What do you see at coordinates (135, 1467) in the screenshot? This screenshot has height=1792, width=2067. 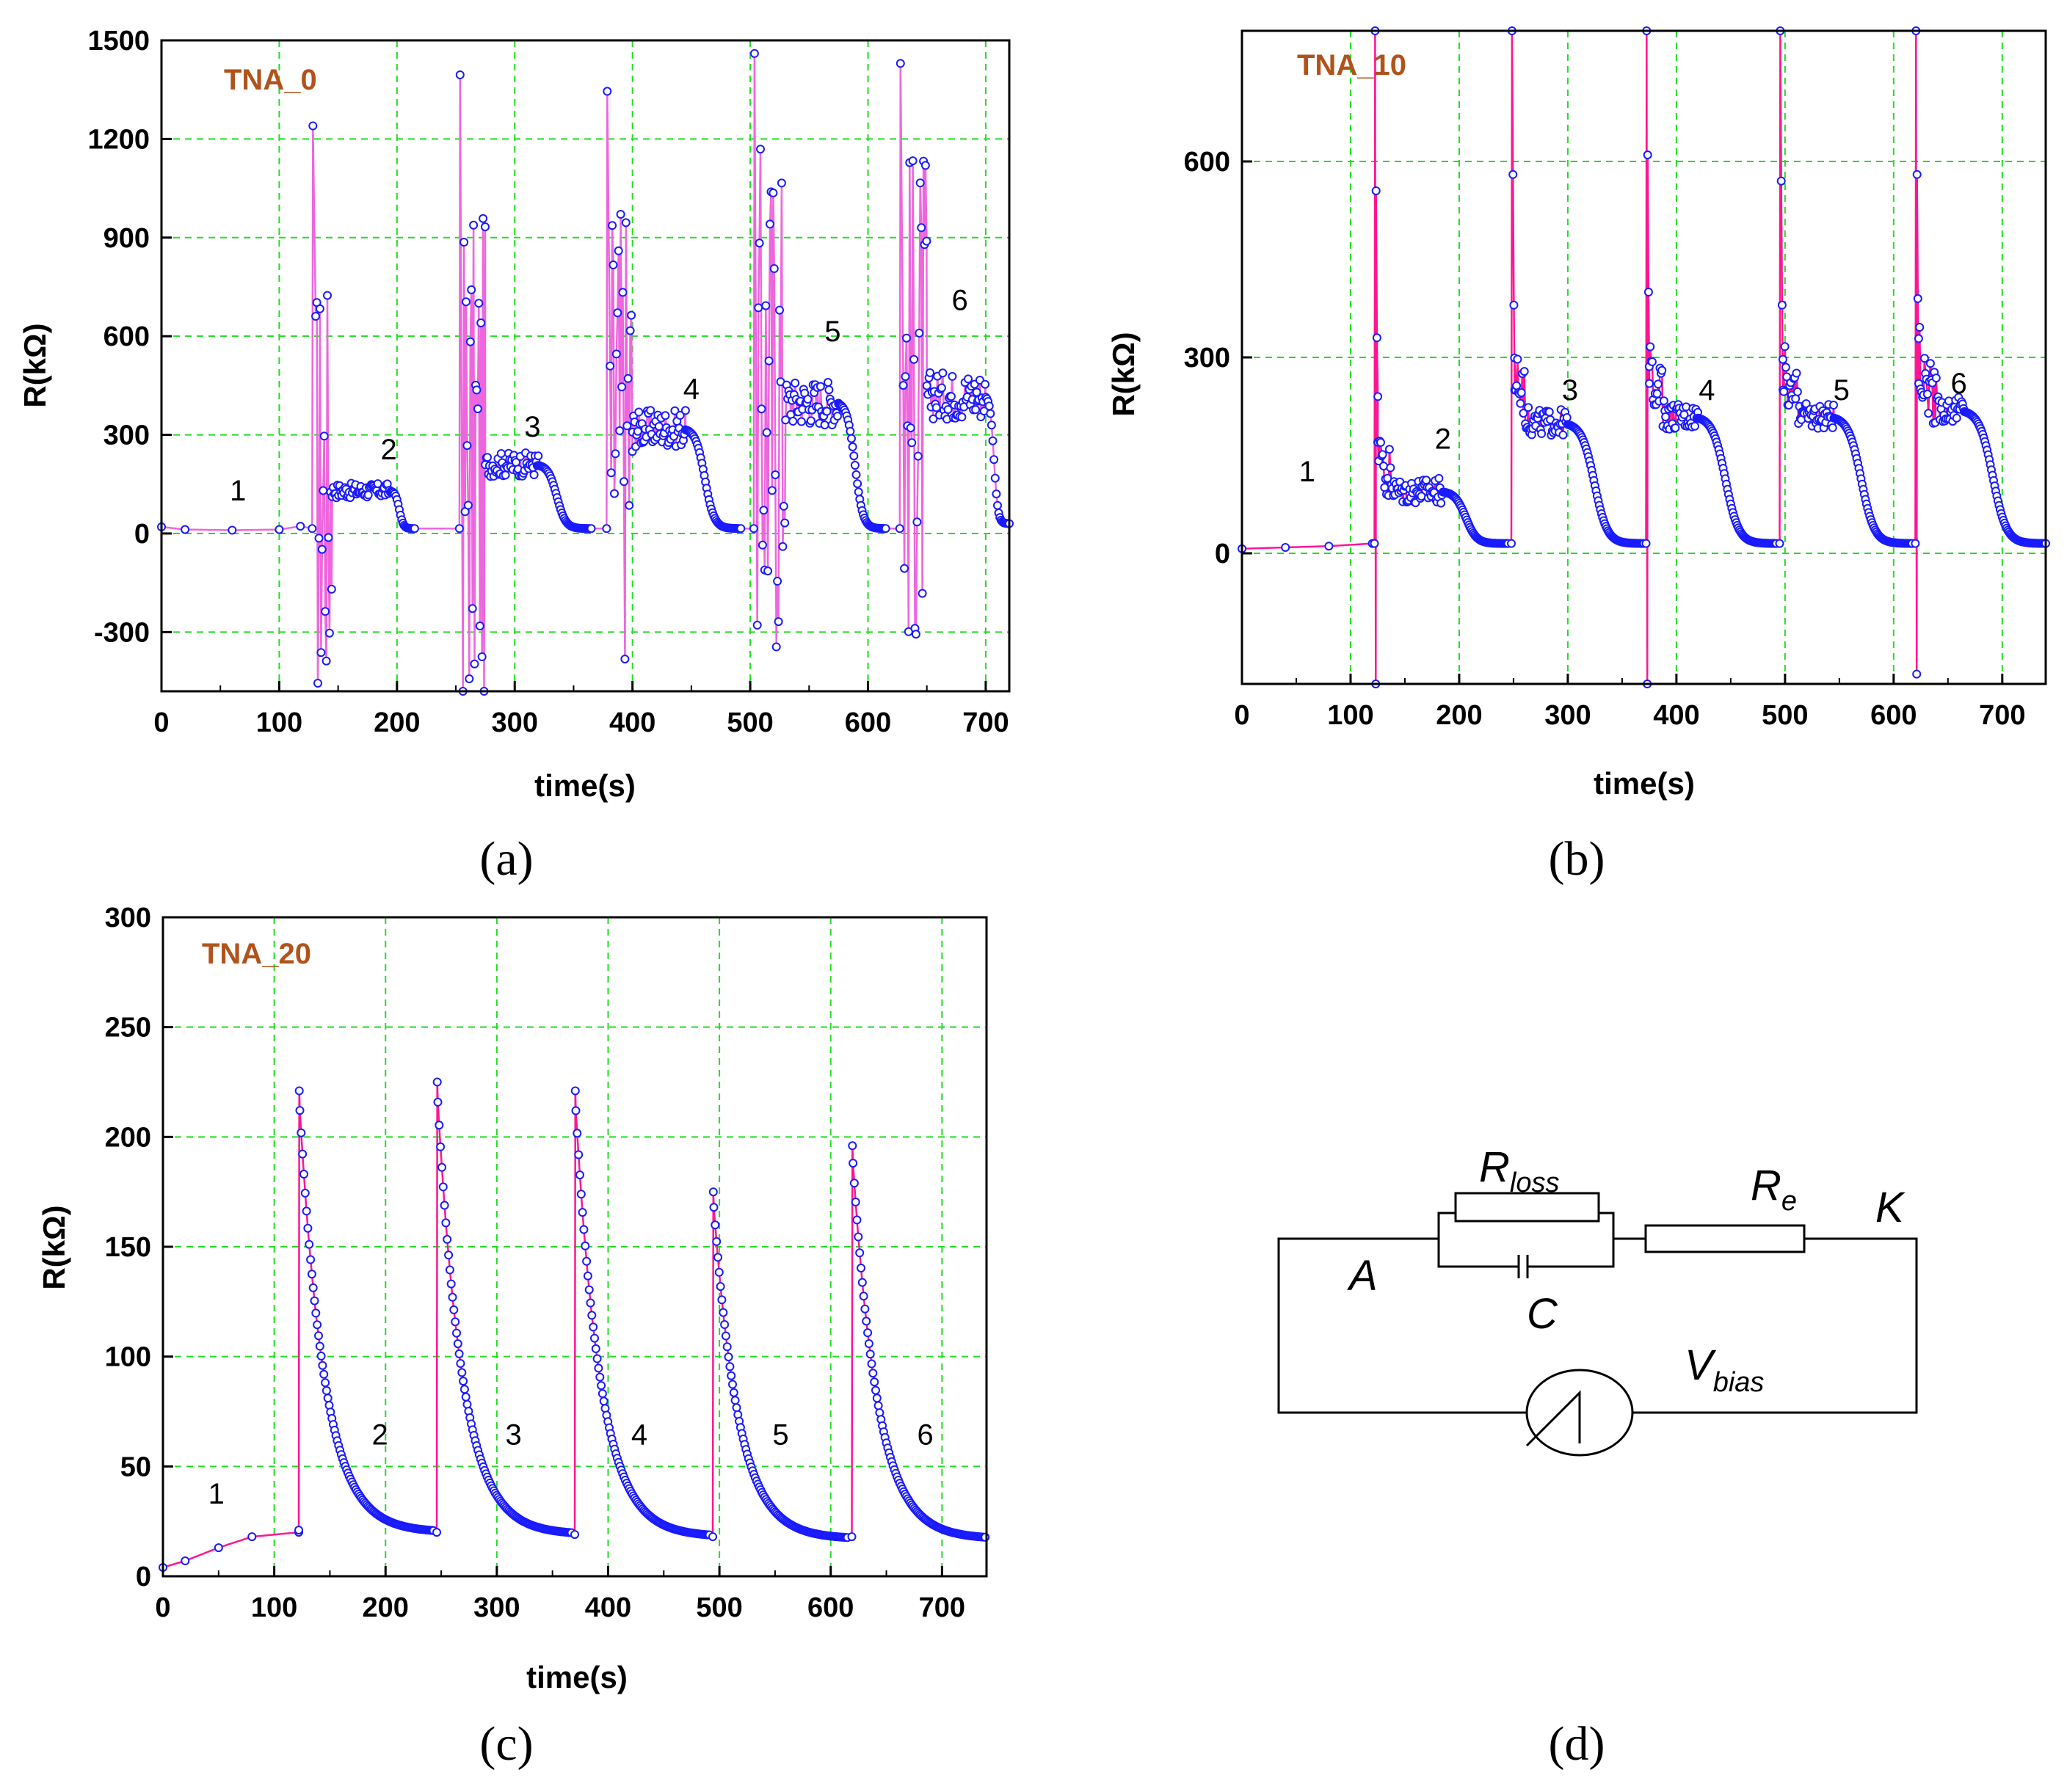 I see `y-tick-label: 50` at bounding box center [135, 1467].